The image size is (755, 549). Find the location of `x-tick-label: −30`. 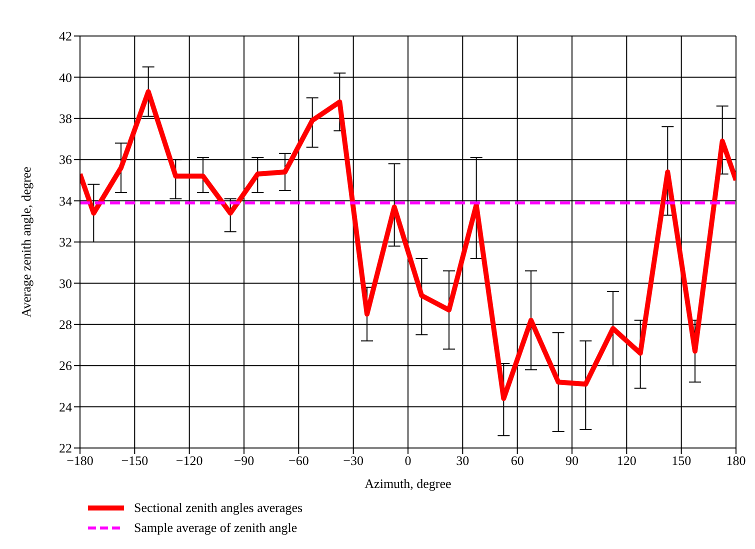

x-tick-label: −30 is located at coordinates (353, 460).